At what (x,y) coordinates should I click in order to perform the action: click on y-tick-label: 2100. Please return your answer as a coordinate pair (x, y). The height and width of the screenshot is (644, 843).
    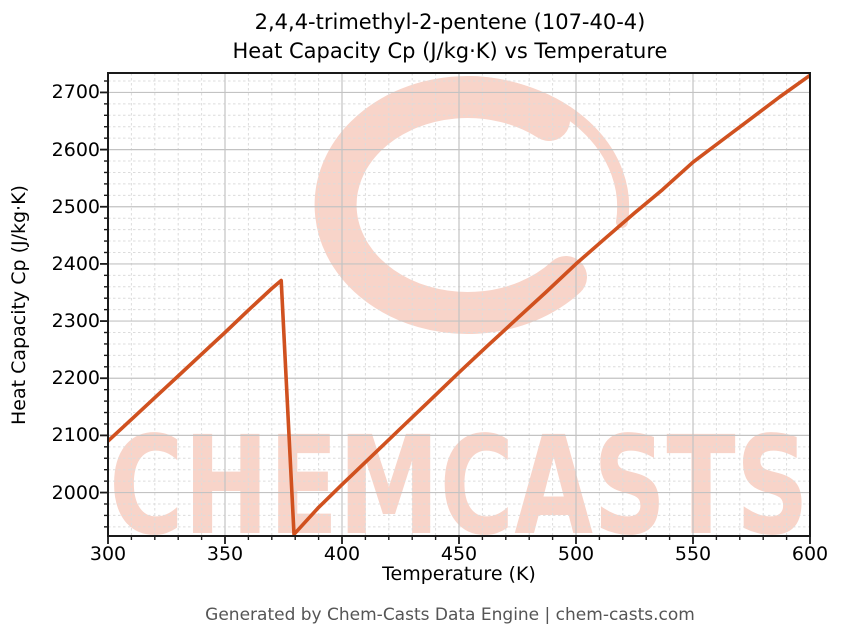
    Looking at the image, I should click on (75, 435).